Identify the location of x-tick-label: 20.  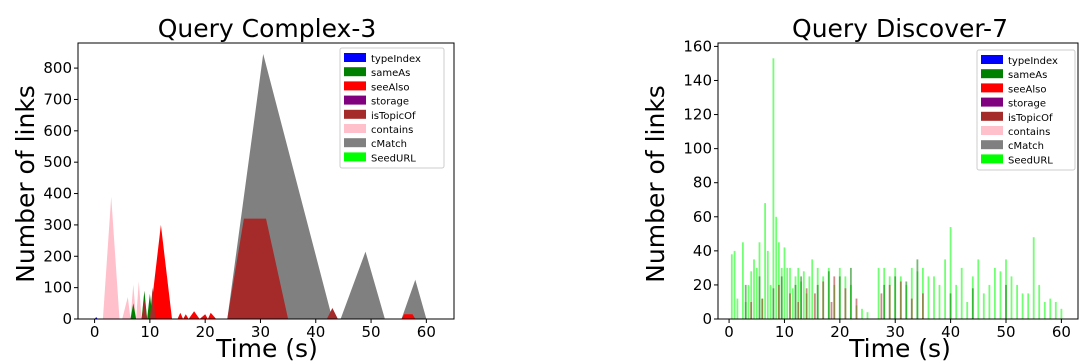
(205, 332).